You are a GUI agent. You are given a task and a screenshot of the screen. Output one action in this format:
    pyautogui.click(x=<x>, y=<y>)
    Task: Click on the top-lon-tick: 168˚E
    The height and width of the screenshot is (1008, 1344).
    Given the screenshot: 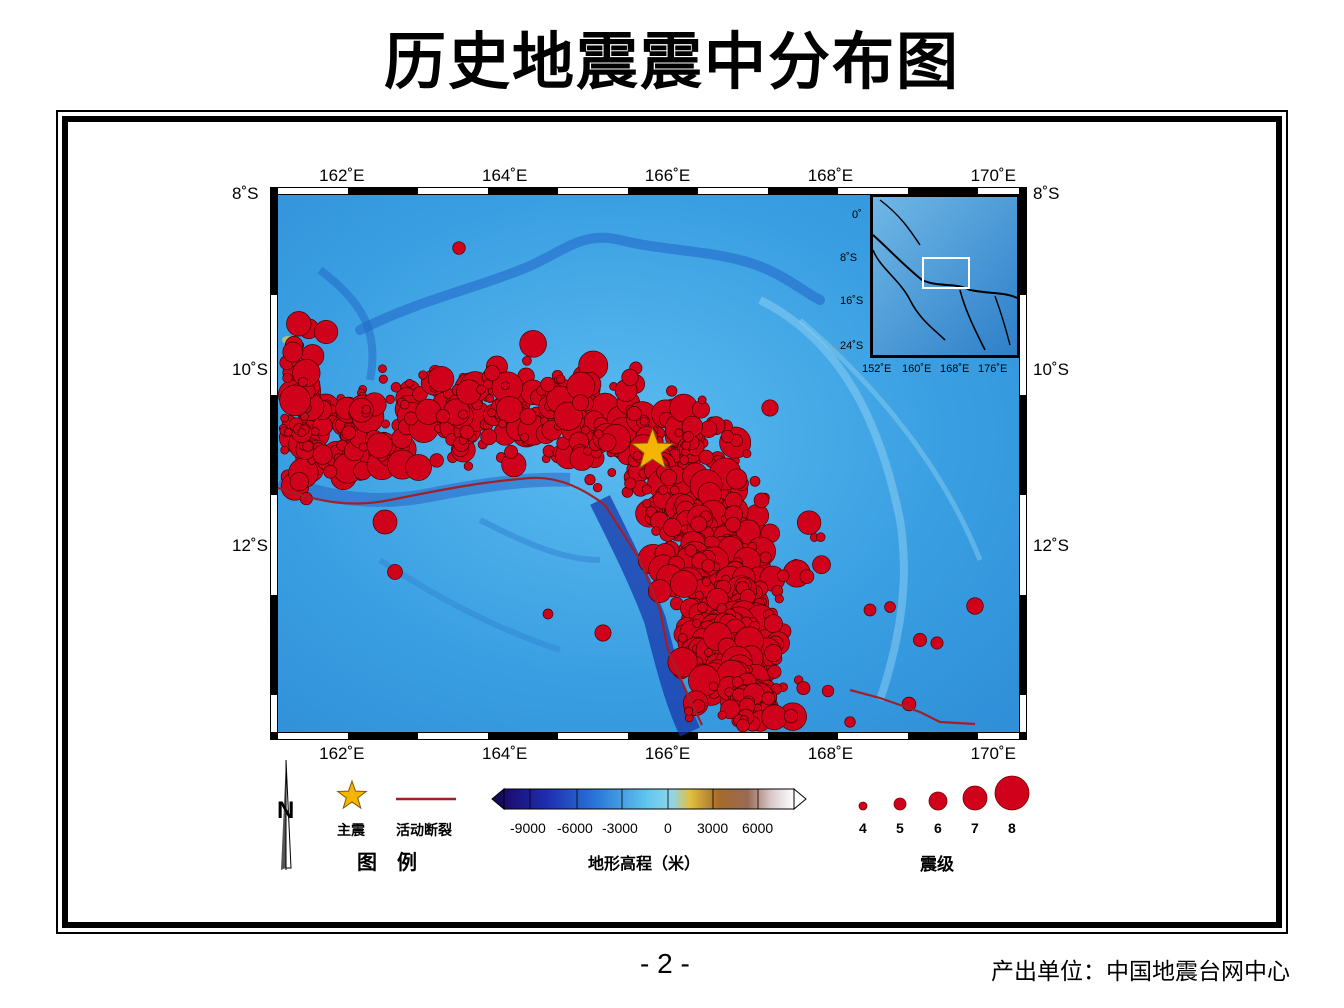 What is the action you would take?
    pyautogui.click(x=830, y=175)
    